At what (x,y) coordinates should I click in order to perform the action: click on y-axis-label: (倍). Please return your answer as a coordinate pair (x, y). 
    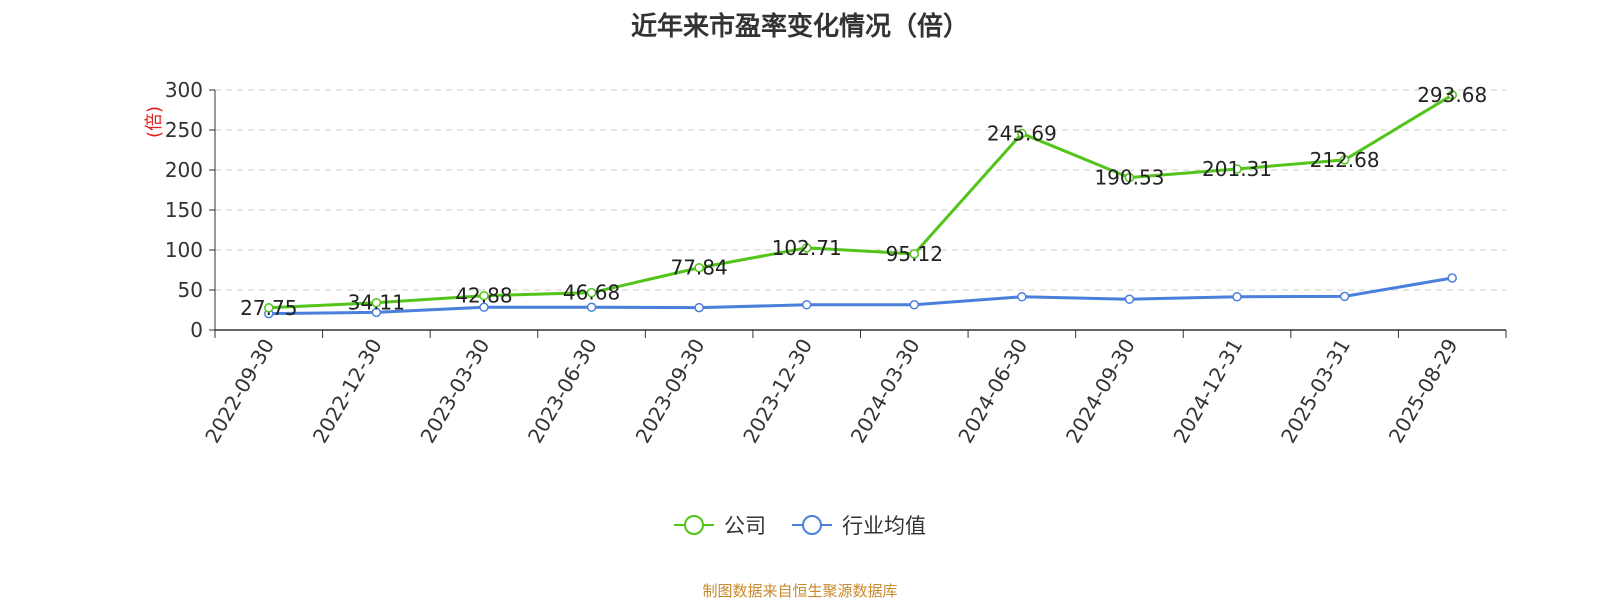
    Looking at the image, I should click on (154, 122).